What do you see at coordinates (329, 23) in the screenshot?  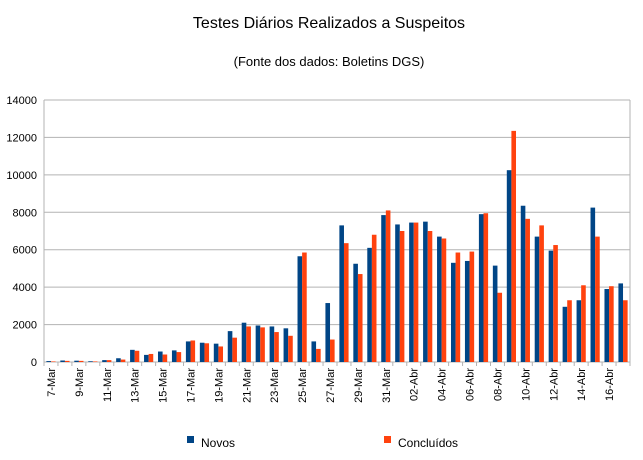 I see `chart-title: Testes Diários Realizados a Suspeitos` at bounding box center [329, 23].